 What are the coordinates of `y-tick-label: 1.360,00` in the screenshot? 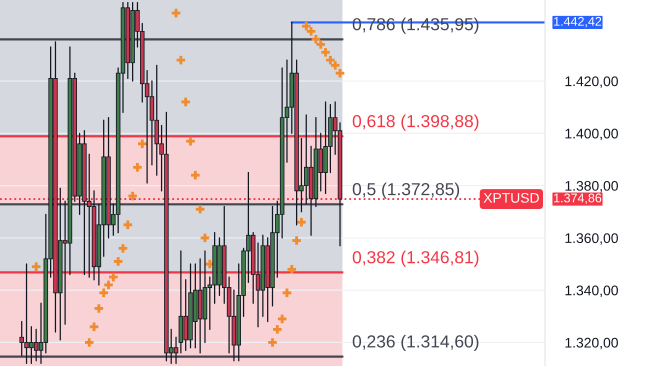 It's located at (592, 239).